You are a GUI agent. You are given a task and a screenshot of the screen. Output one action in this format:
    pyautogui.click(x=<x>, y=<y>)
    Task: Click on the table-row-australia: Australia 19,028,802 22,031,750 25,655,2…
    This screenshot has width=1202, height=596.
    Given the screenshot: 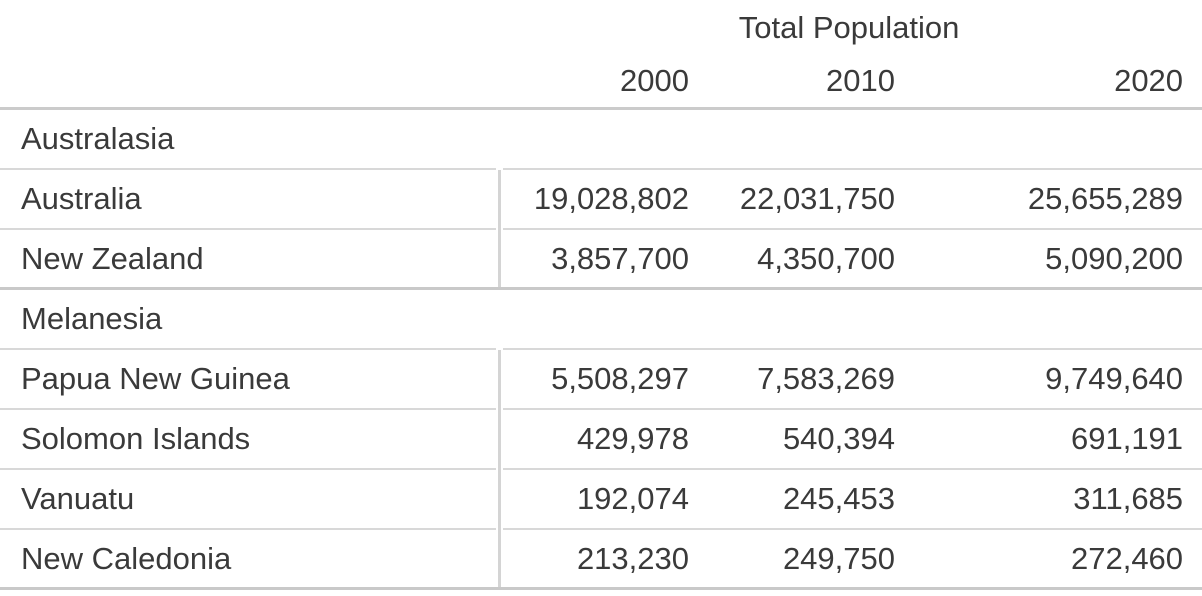 What is the action you would take?
    pyautogui.click(x=601, y=200)
    